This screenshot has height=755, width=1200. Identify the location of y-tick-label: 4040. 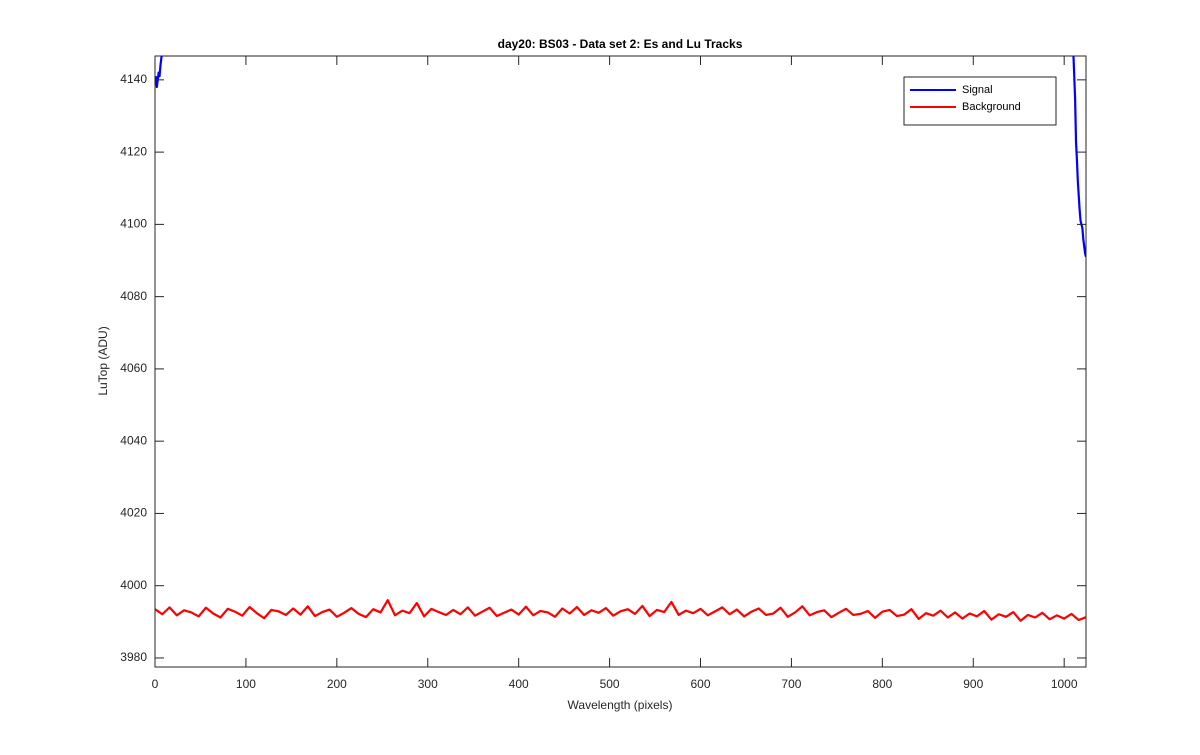
(133, 440).